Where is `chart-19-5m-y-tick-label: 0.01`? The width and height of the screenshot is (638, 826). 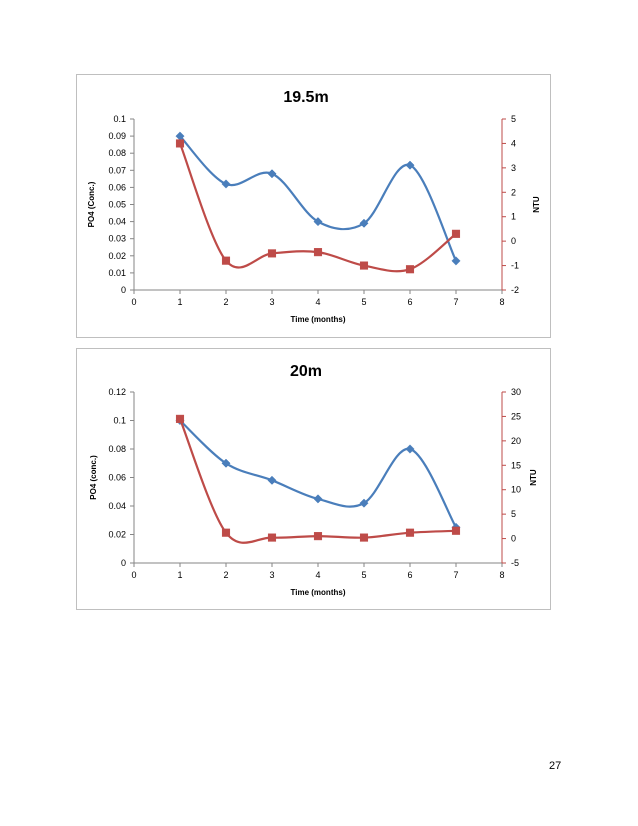 chart-19-5m-y-tick-label: 0.01 is located at coordinates (117, 273).